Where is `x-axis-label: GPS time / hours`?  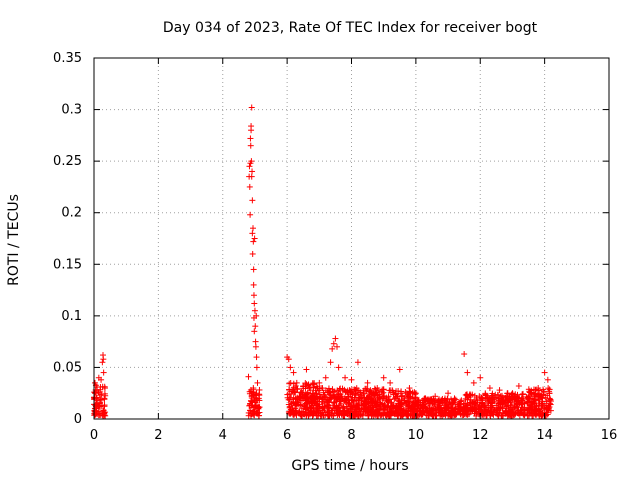
x-axis-label: GPS time / hours is located at coordinates (349, 466).